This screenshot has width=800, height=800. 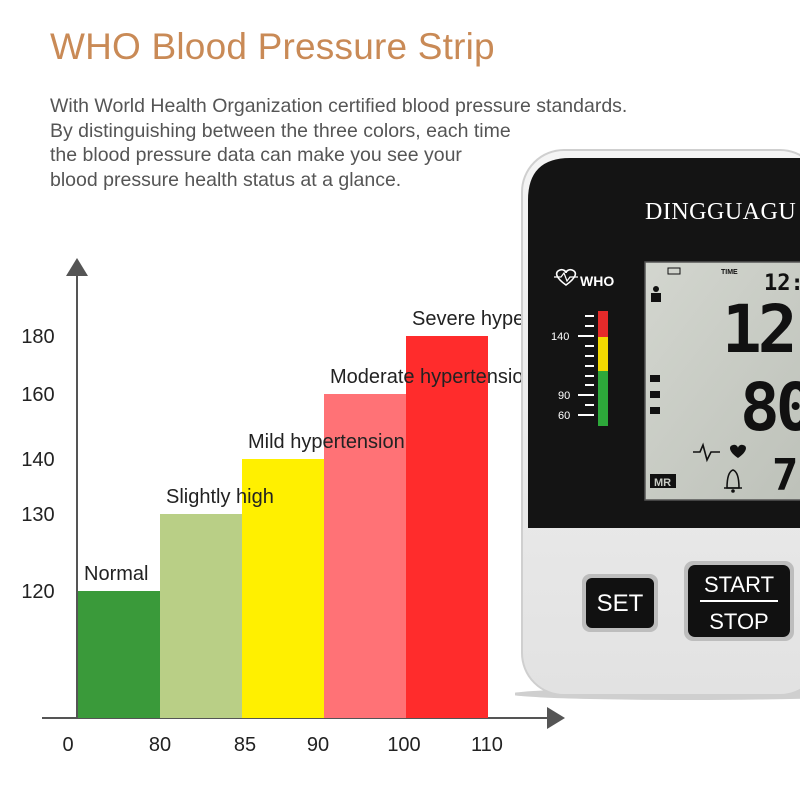 I want to click on bar-label: Mild hypertension, so click(x=326, y=442).